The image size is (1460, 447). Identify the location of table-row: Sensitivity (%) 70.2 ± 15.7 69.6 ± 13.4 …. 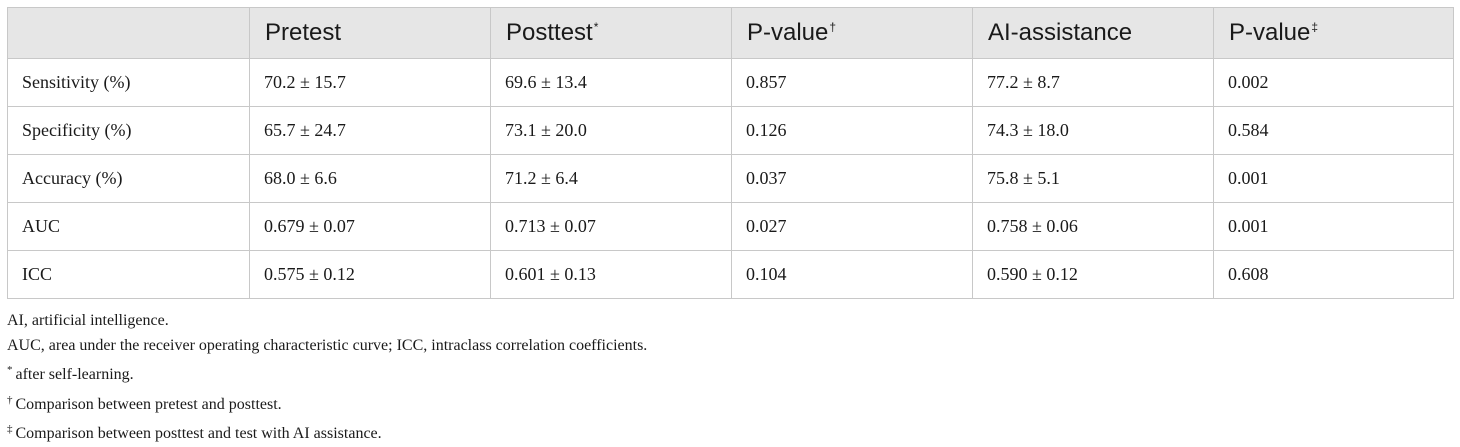
(730, 82).